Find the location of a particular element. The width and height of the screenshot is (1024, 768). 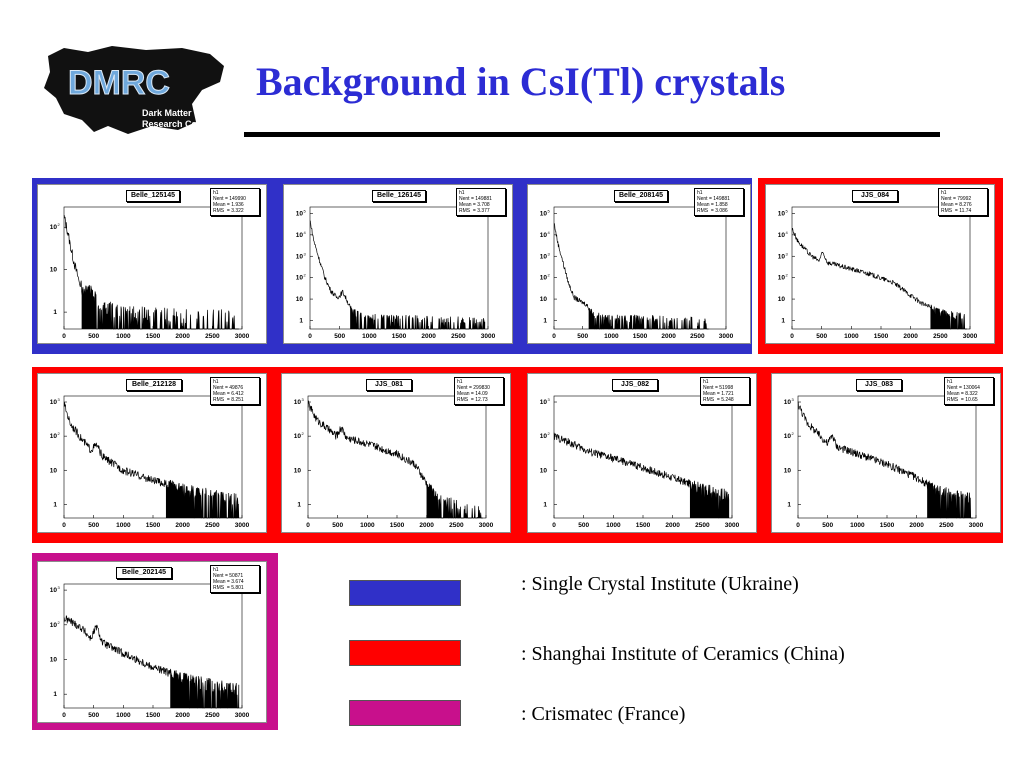

legend-label-china: : Shanghai Institute of Ceramics (China) is located at coordinates (683, 654).